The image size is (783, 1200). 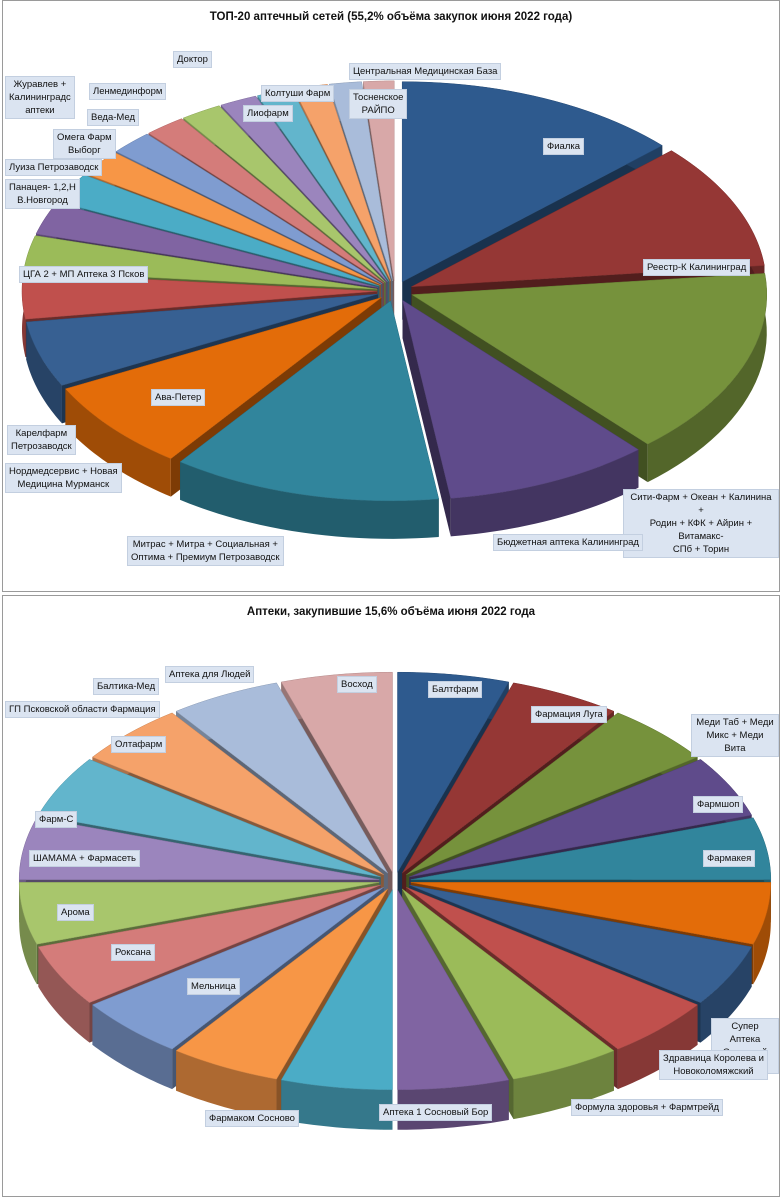 What do you see at coordinates (647, 1107) in the screenshot?
I see `slice-label: Формула здоровья + Фармтрейд` at bounding box center [647, 1107].